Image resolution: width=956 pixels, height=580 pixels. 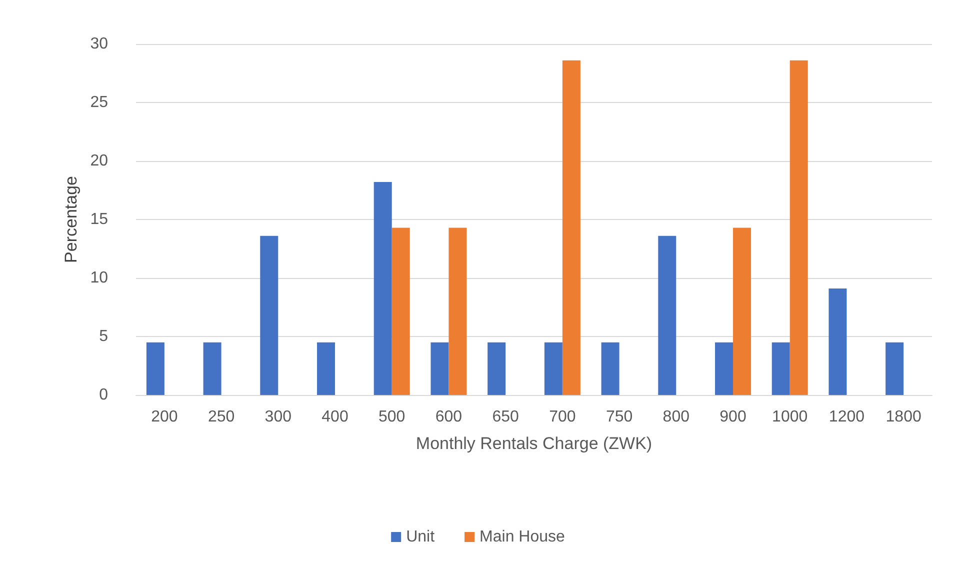 What do you see at coordinates (534, 443) in the screenshot?
I see `x-axis-title: Monthly Rentals Charge (ZWK)` at bounding box center [534, 443].